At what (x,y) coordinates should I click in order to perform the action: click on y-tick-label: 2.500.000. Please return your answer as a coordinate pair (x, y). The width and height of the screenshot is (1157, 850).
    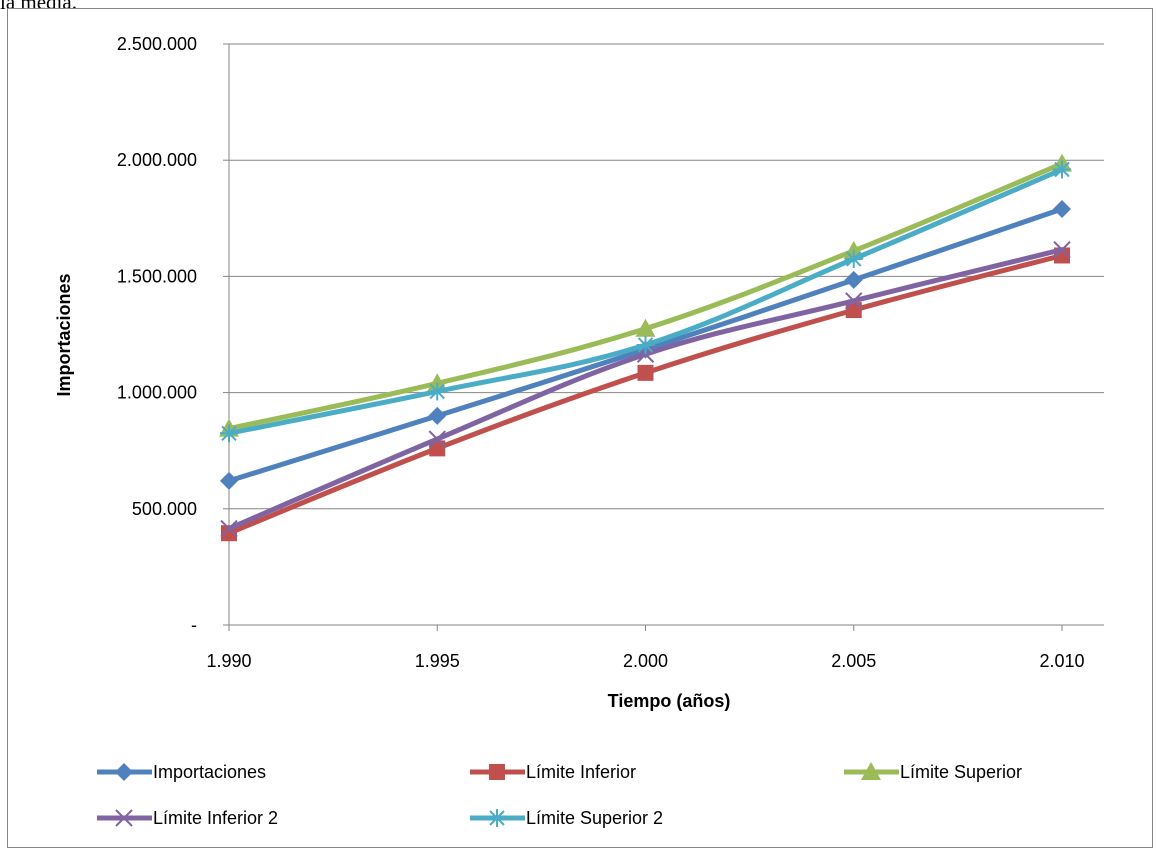
    Looking at the image, I should click on (157, 44).